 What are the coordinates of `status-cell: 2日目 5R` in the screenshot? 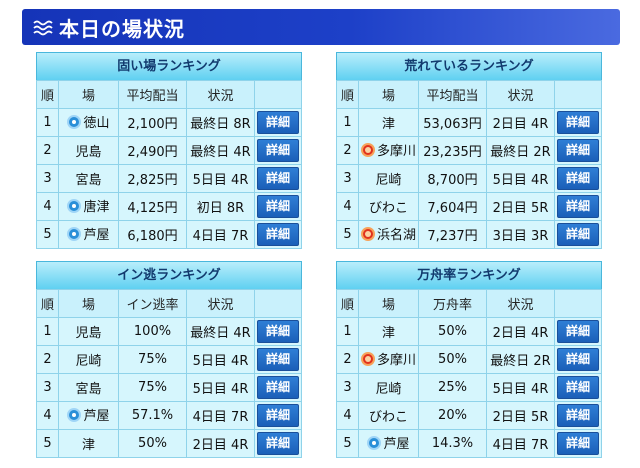 It's located at (520, 415).